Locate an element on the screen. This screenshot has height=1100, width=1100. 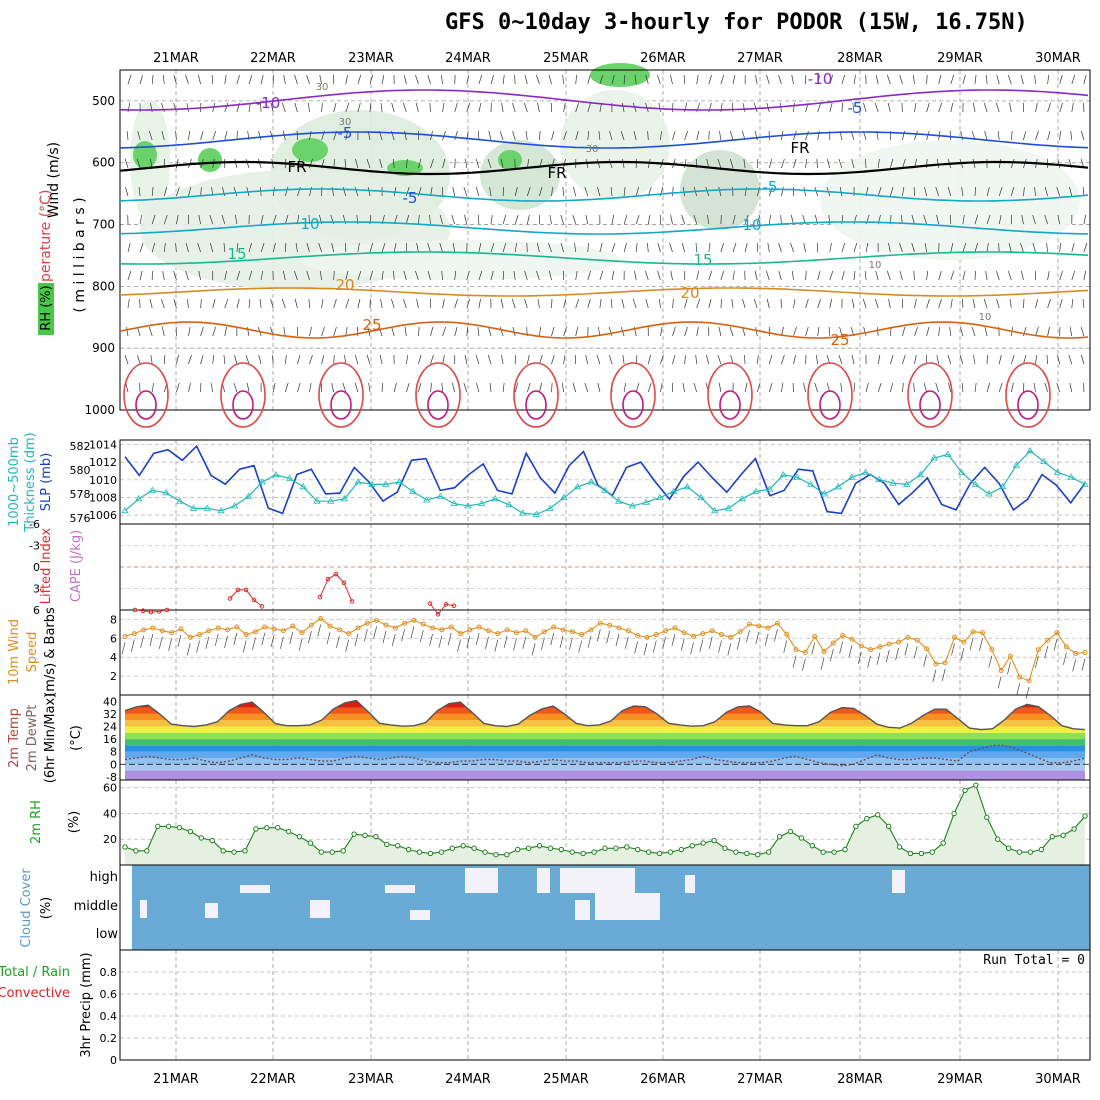
date-label-bottom: 22MAR is located at coordinates (273, 1079).